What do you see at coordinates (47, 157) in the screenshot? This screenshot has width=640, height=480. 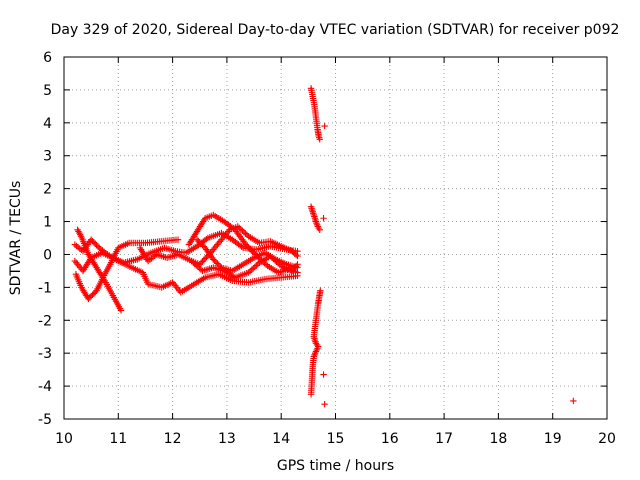 I see `y-tick-label: 3` at bounding box center [47, 157].